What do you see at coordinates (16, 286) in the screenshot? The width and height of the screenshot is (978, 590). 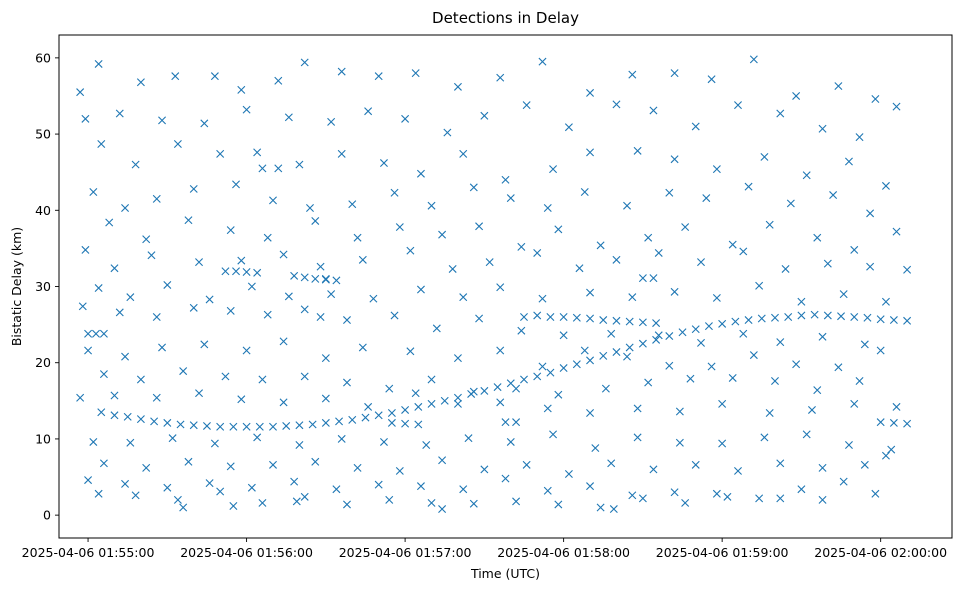 I see `y-axis-label: Bistatic Delay (km)` at bounding box center [16, 286].